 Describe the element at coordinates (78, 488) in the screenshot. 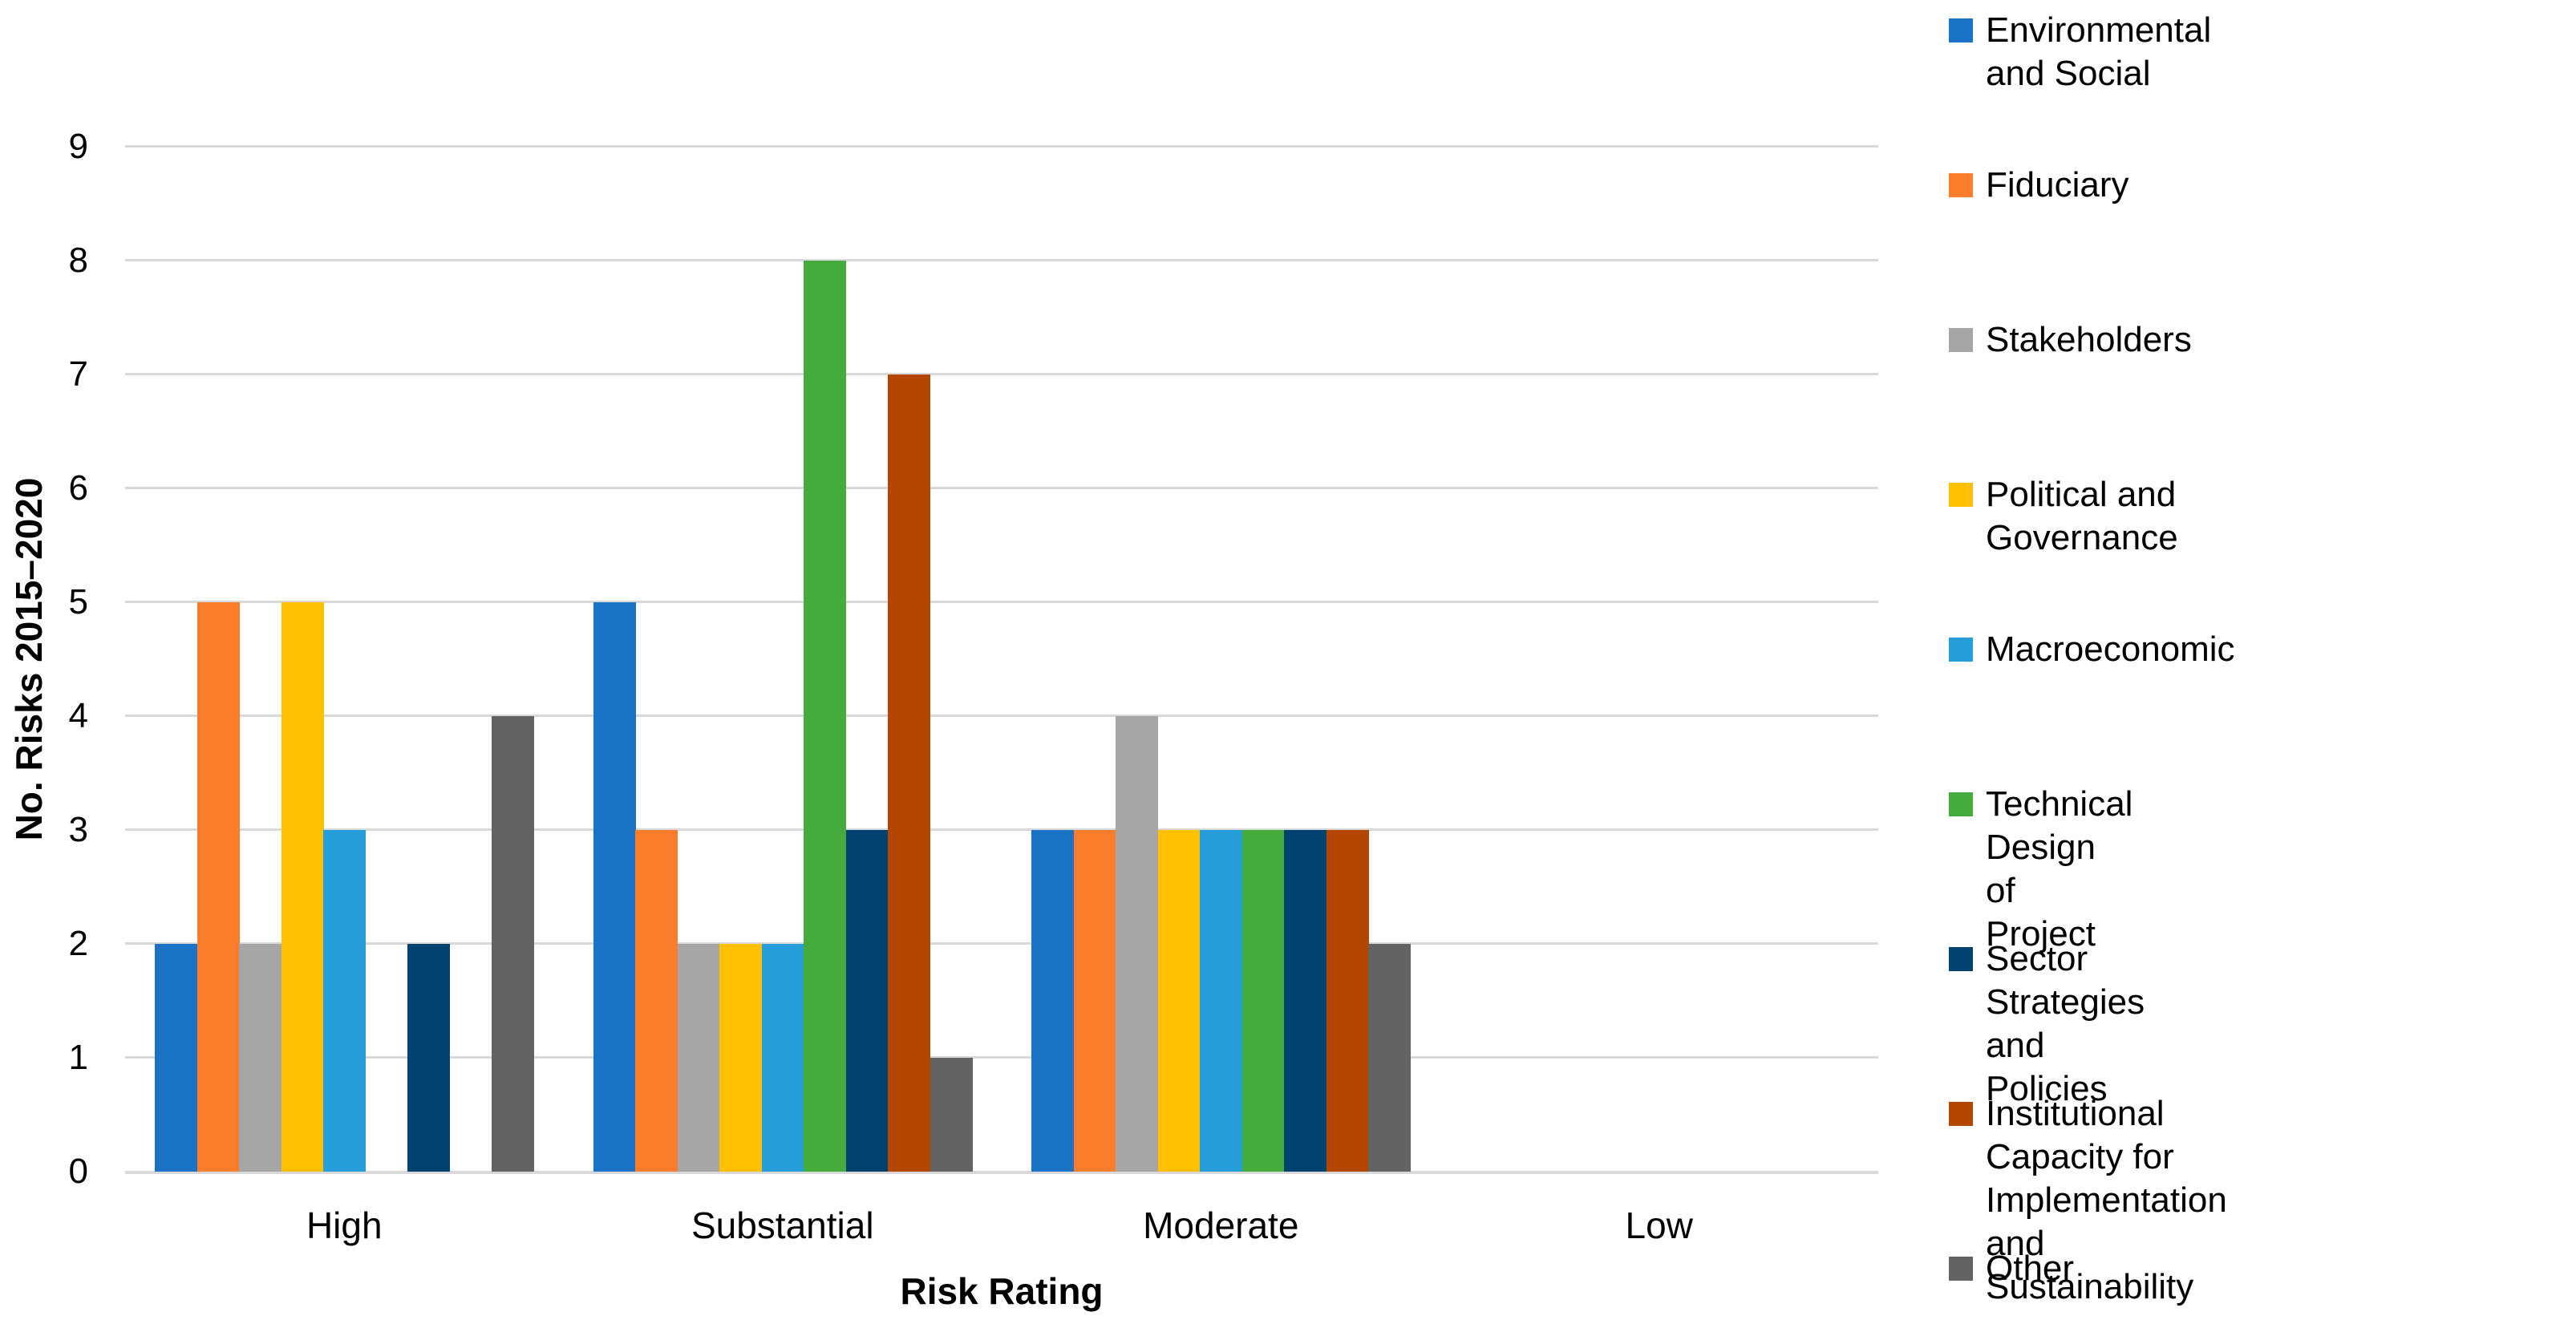

I see `y-tick-label: 6` at that location.